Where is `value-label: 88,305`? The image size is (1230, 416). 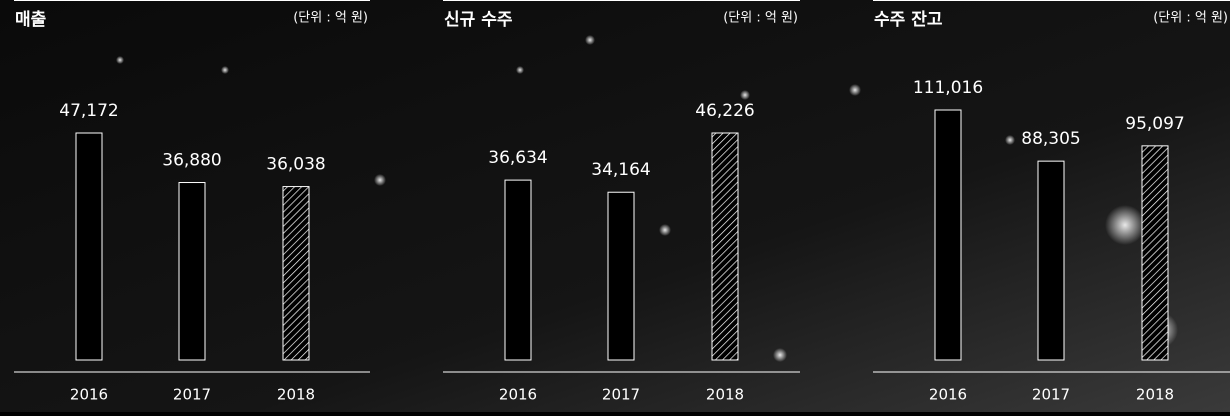
value-label: 88,305 is located at coordinates (1050, 139).